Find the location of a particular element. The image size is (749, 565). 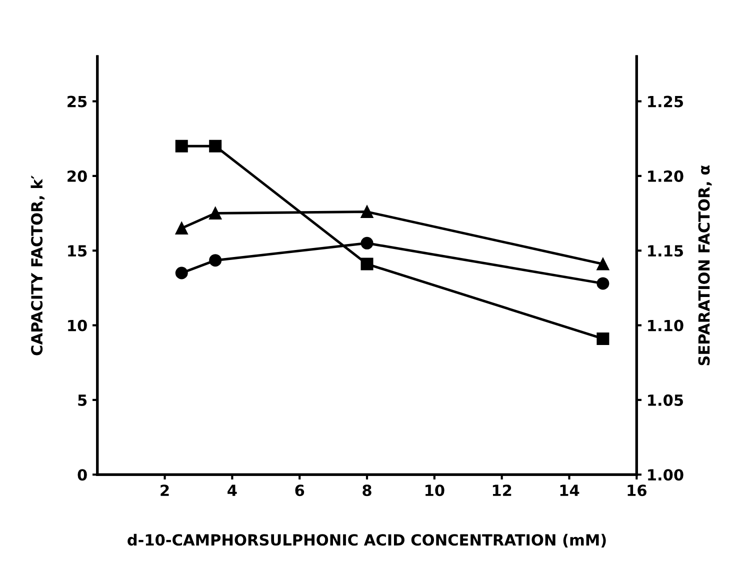

y-tick-label: 5 is located at coordinates (82, 400).